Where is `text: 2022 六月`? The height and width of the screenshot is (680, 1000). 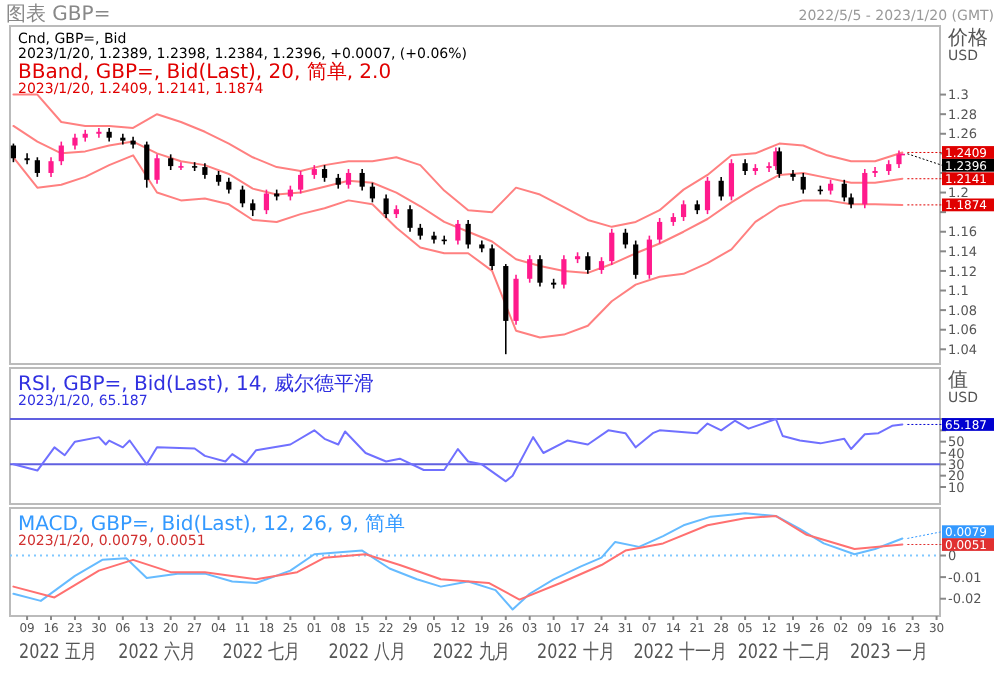 text: 2022 六月 is located at coordinates (157, 652).